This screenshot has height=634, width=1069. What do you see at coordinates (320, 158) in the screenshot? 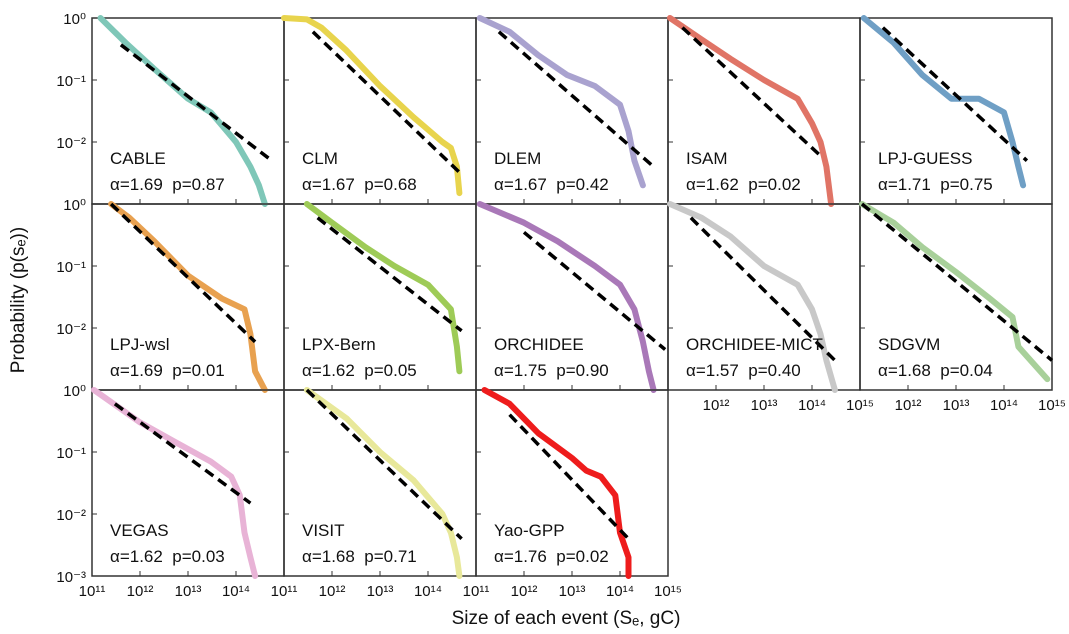
I see `panel-title: CLM` at bounding box center [320, 158].